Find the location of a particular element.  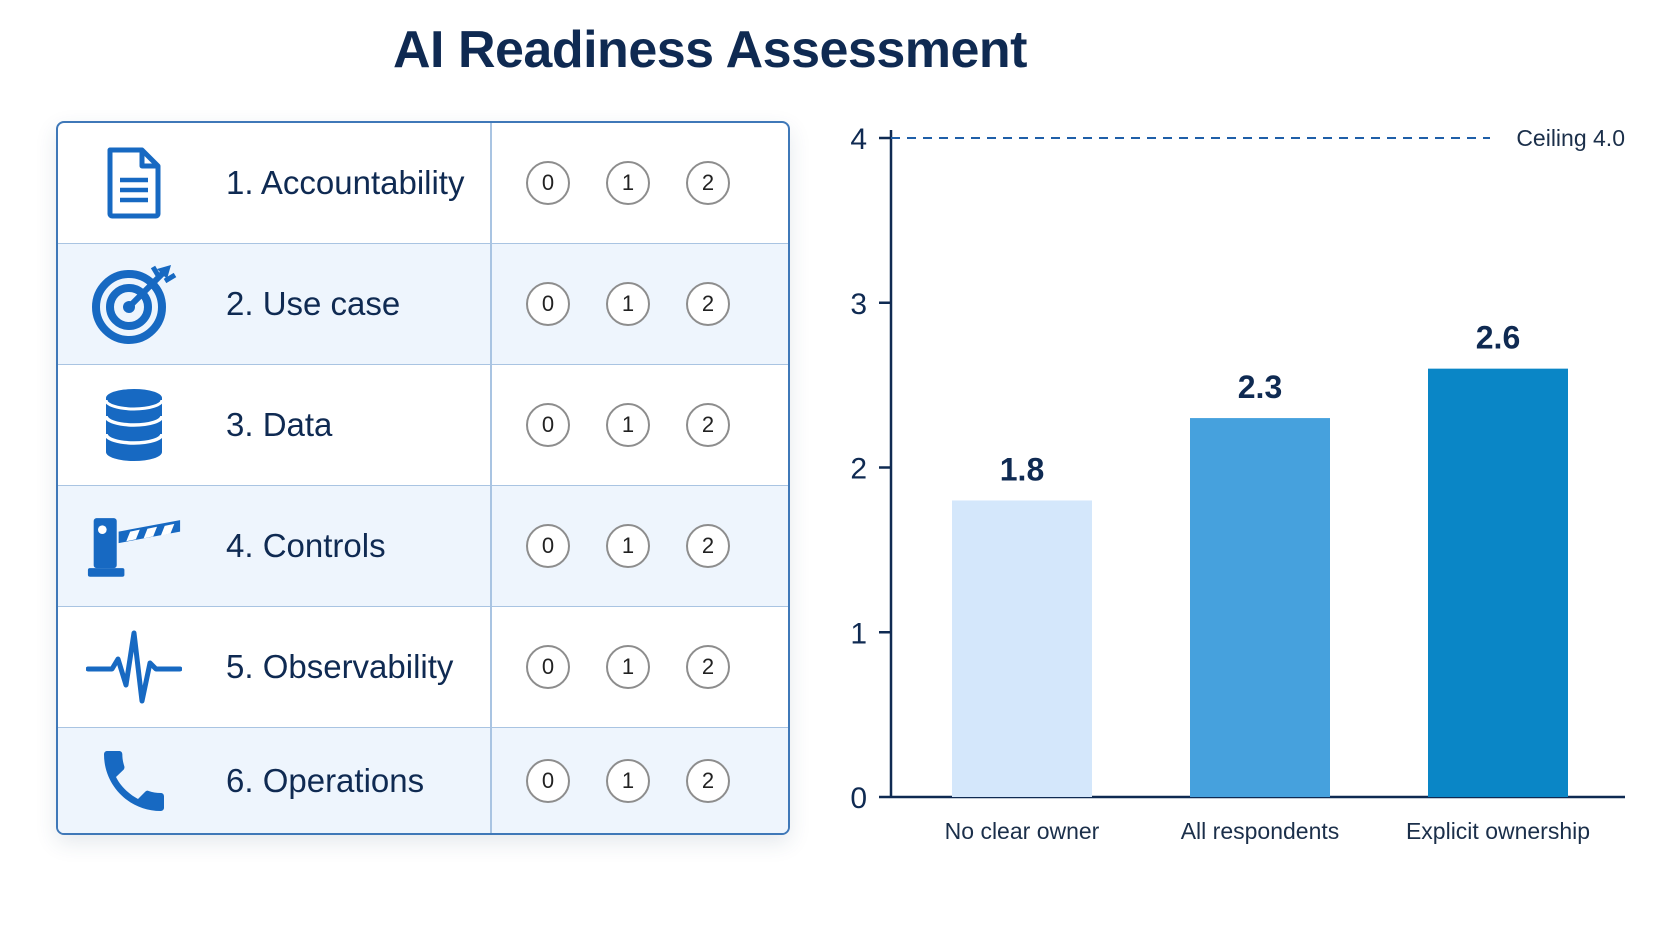

rubric-label: 1. Accountability is located at coordinates (345, 182).